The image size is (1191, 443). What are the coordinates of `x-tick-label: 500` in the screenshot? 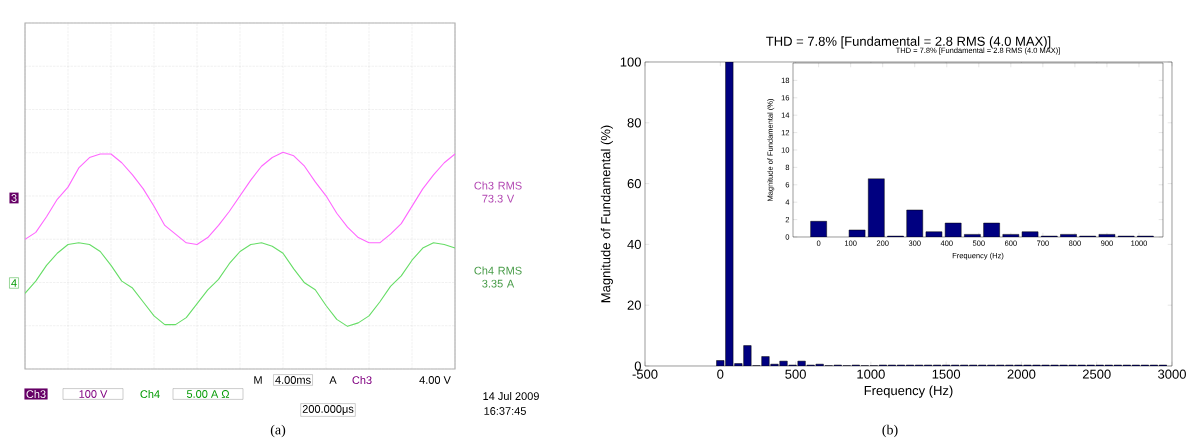 It's located at (795, 374).